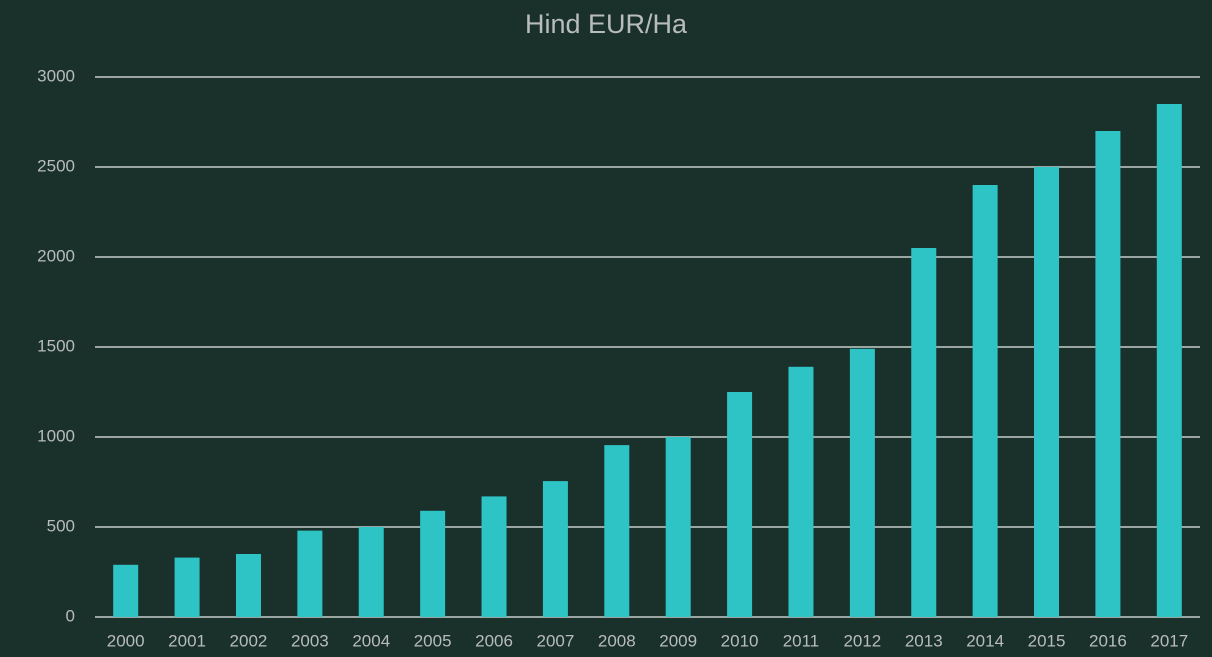 This screenshot has height=657, width=1212. What do you see at coordinates (862, 640) in the screenshot?
I see `x-tick-label: 2012` at bounding box center [862, 640].